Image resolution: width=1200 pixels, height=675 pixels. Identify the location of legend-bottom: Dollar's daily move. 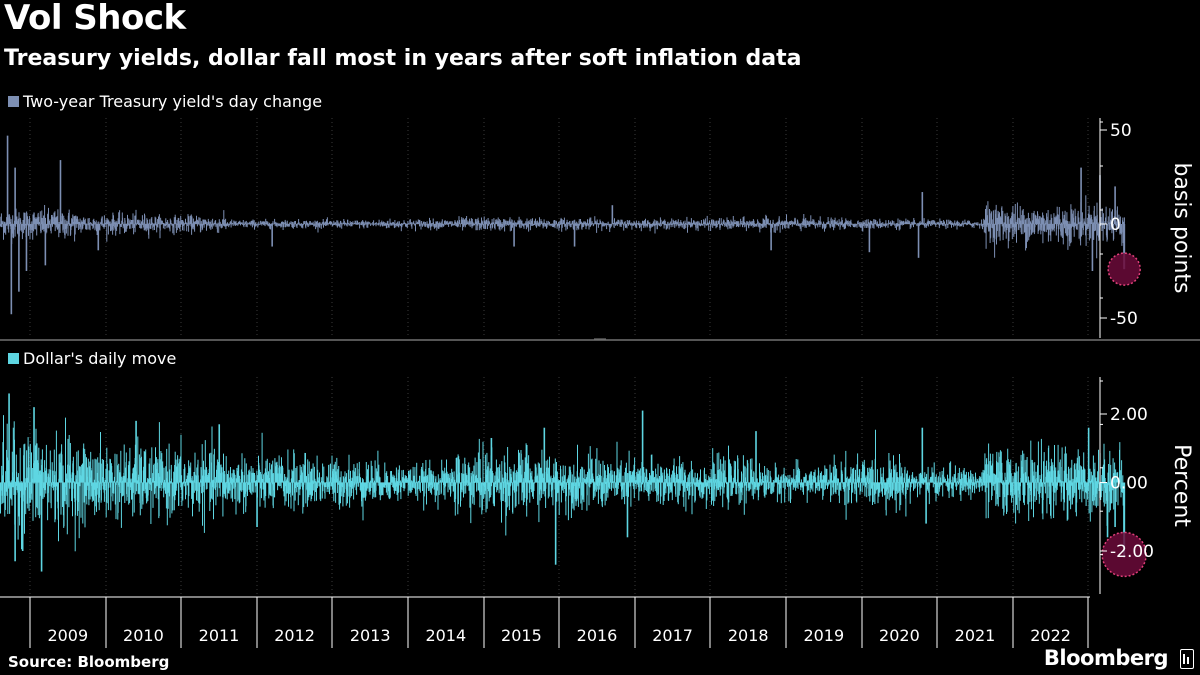
(92, 358).